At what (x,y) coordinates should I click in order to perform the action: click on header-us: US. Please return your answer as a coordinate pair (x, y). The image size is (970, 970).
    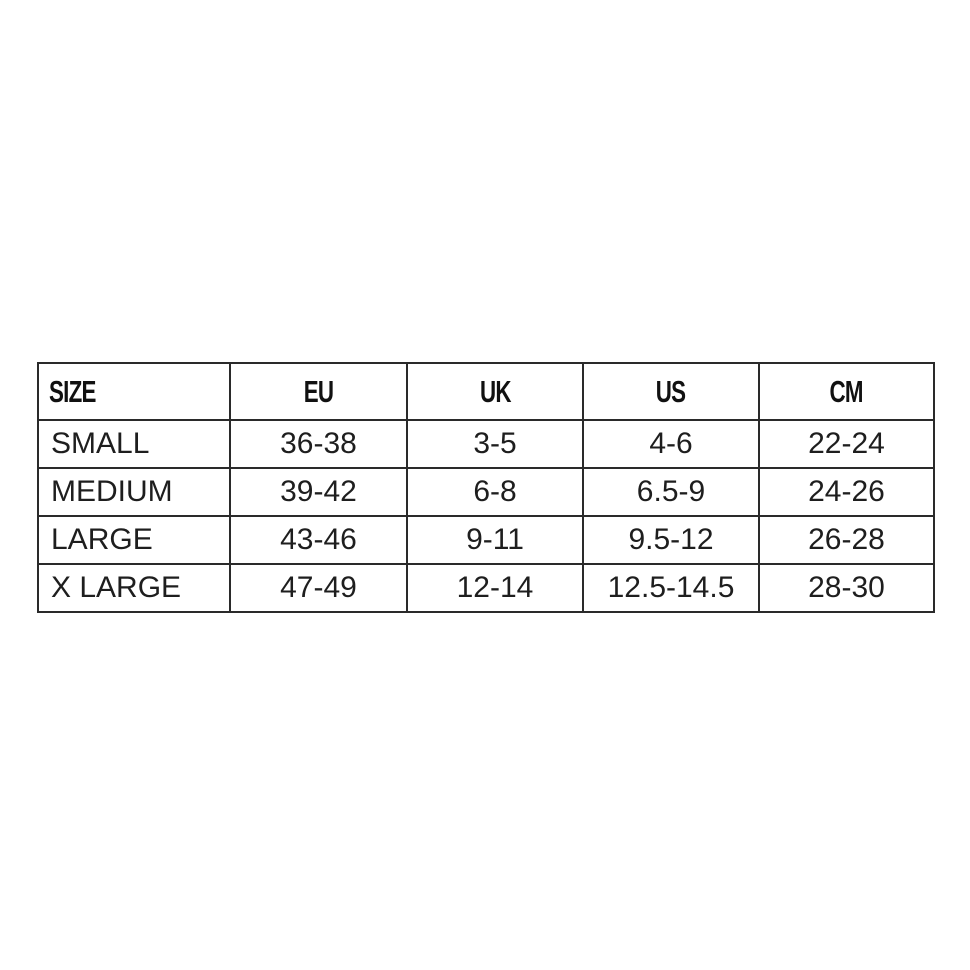
    Looking at the image, I should click on (671, 391).